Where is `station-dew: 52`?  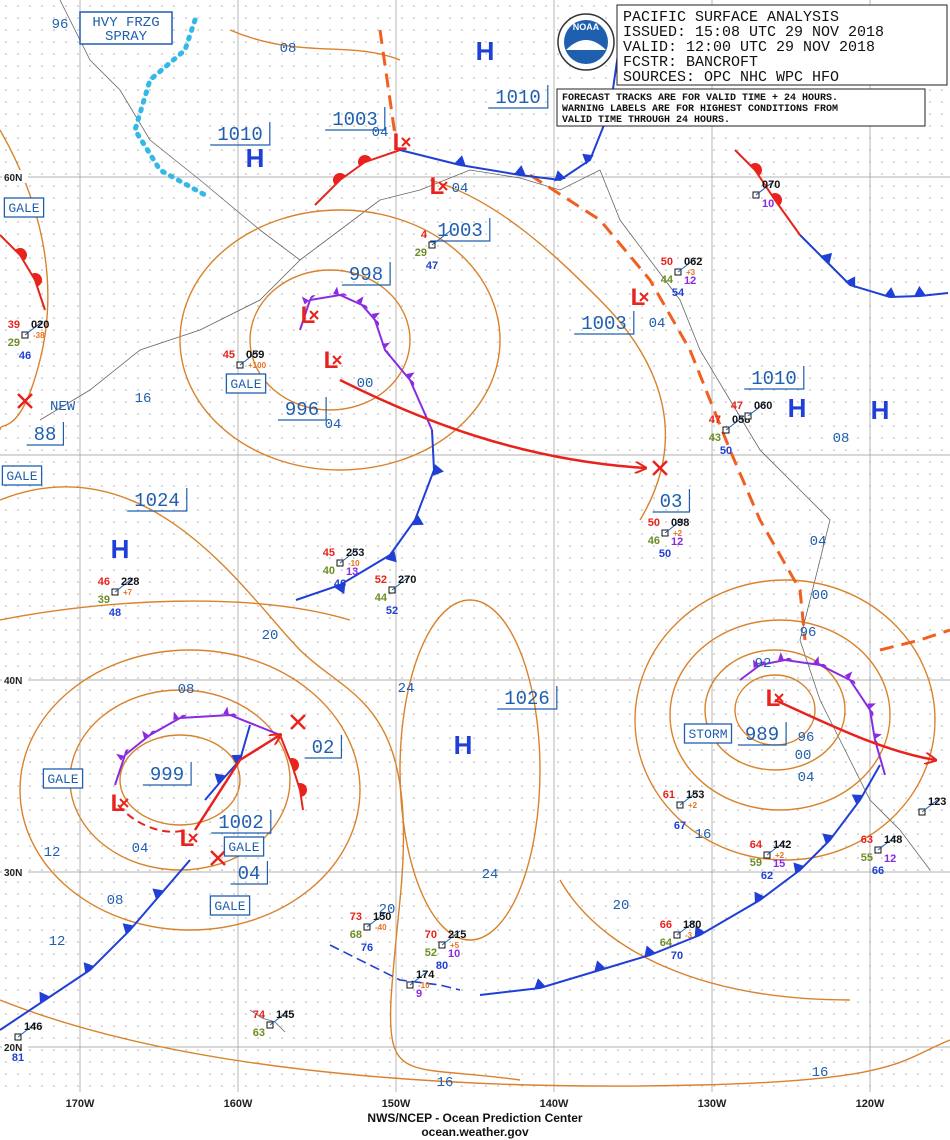 station-dew: 52 is located at coordinates (431, 953).